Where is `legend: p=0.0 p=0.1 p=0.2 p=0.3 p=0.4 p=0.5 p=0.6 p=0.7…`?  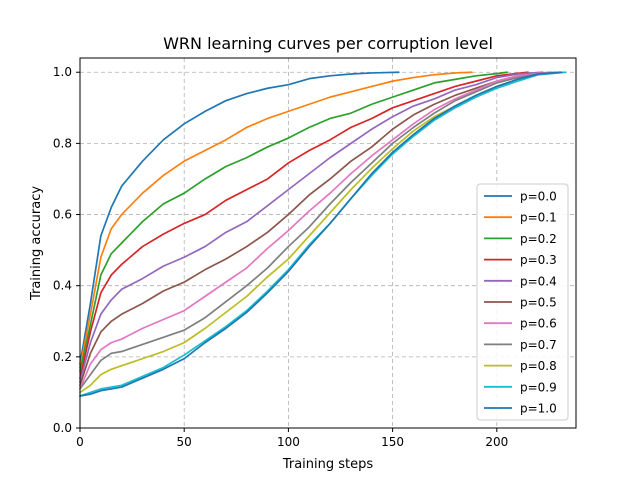 legend: p=0.0 p=0.1 p=0.2 p=0.3 p=0.4 p=0.5 p=0.6 p=0.7… is located at coordinates (522, 302).